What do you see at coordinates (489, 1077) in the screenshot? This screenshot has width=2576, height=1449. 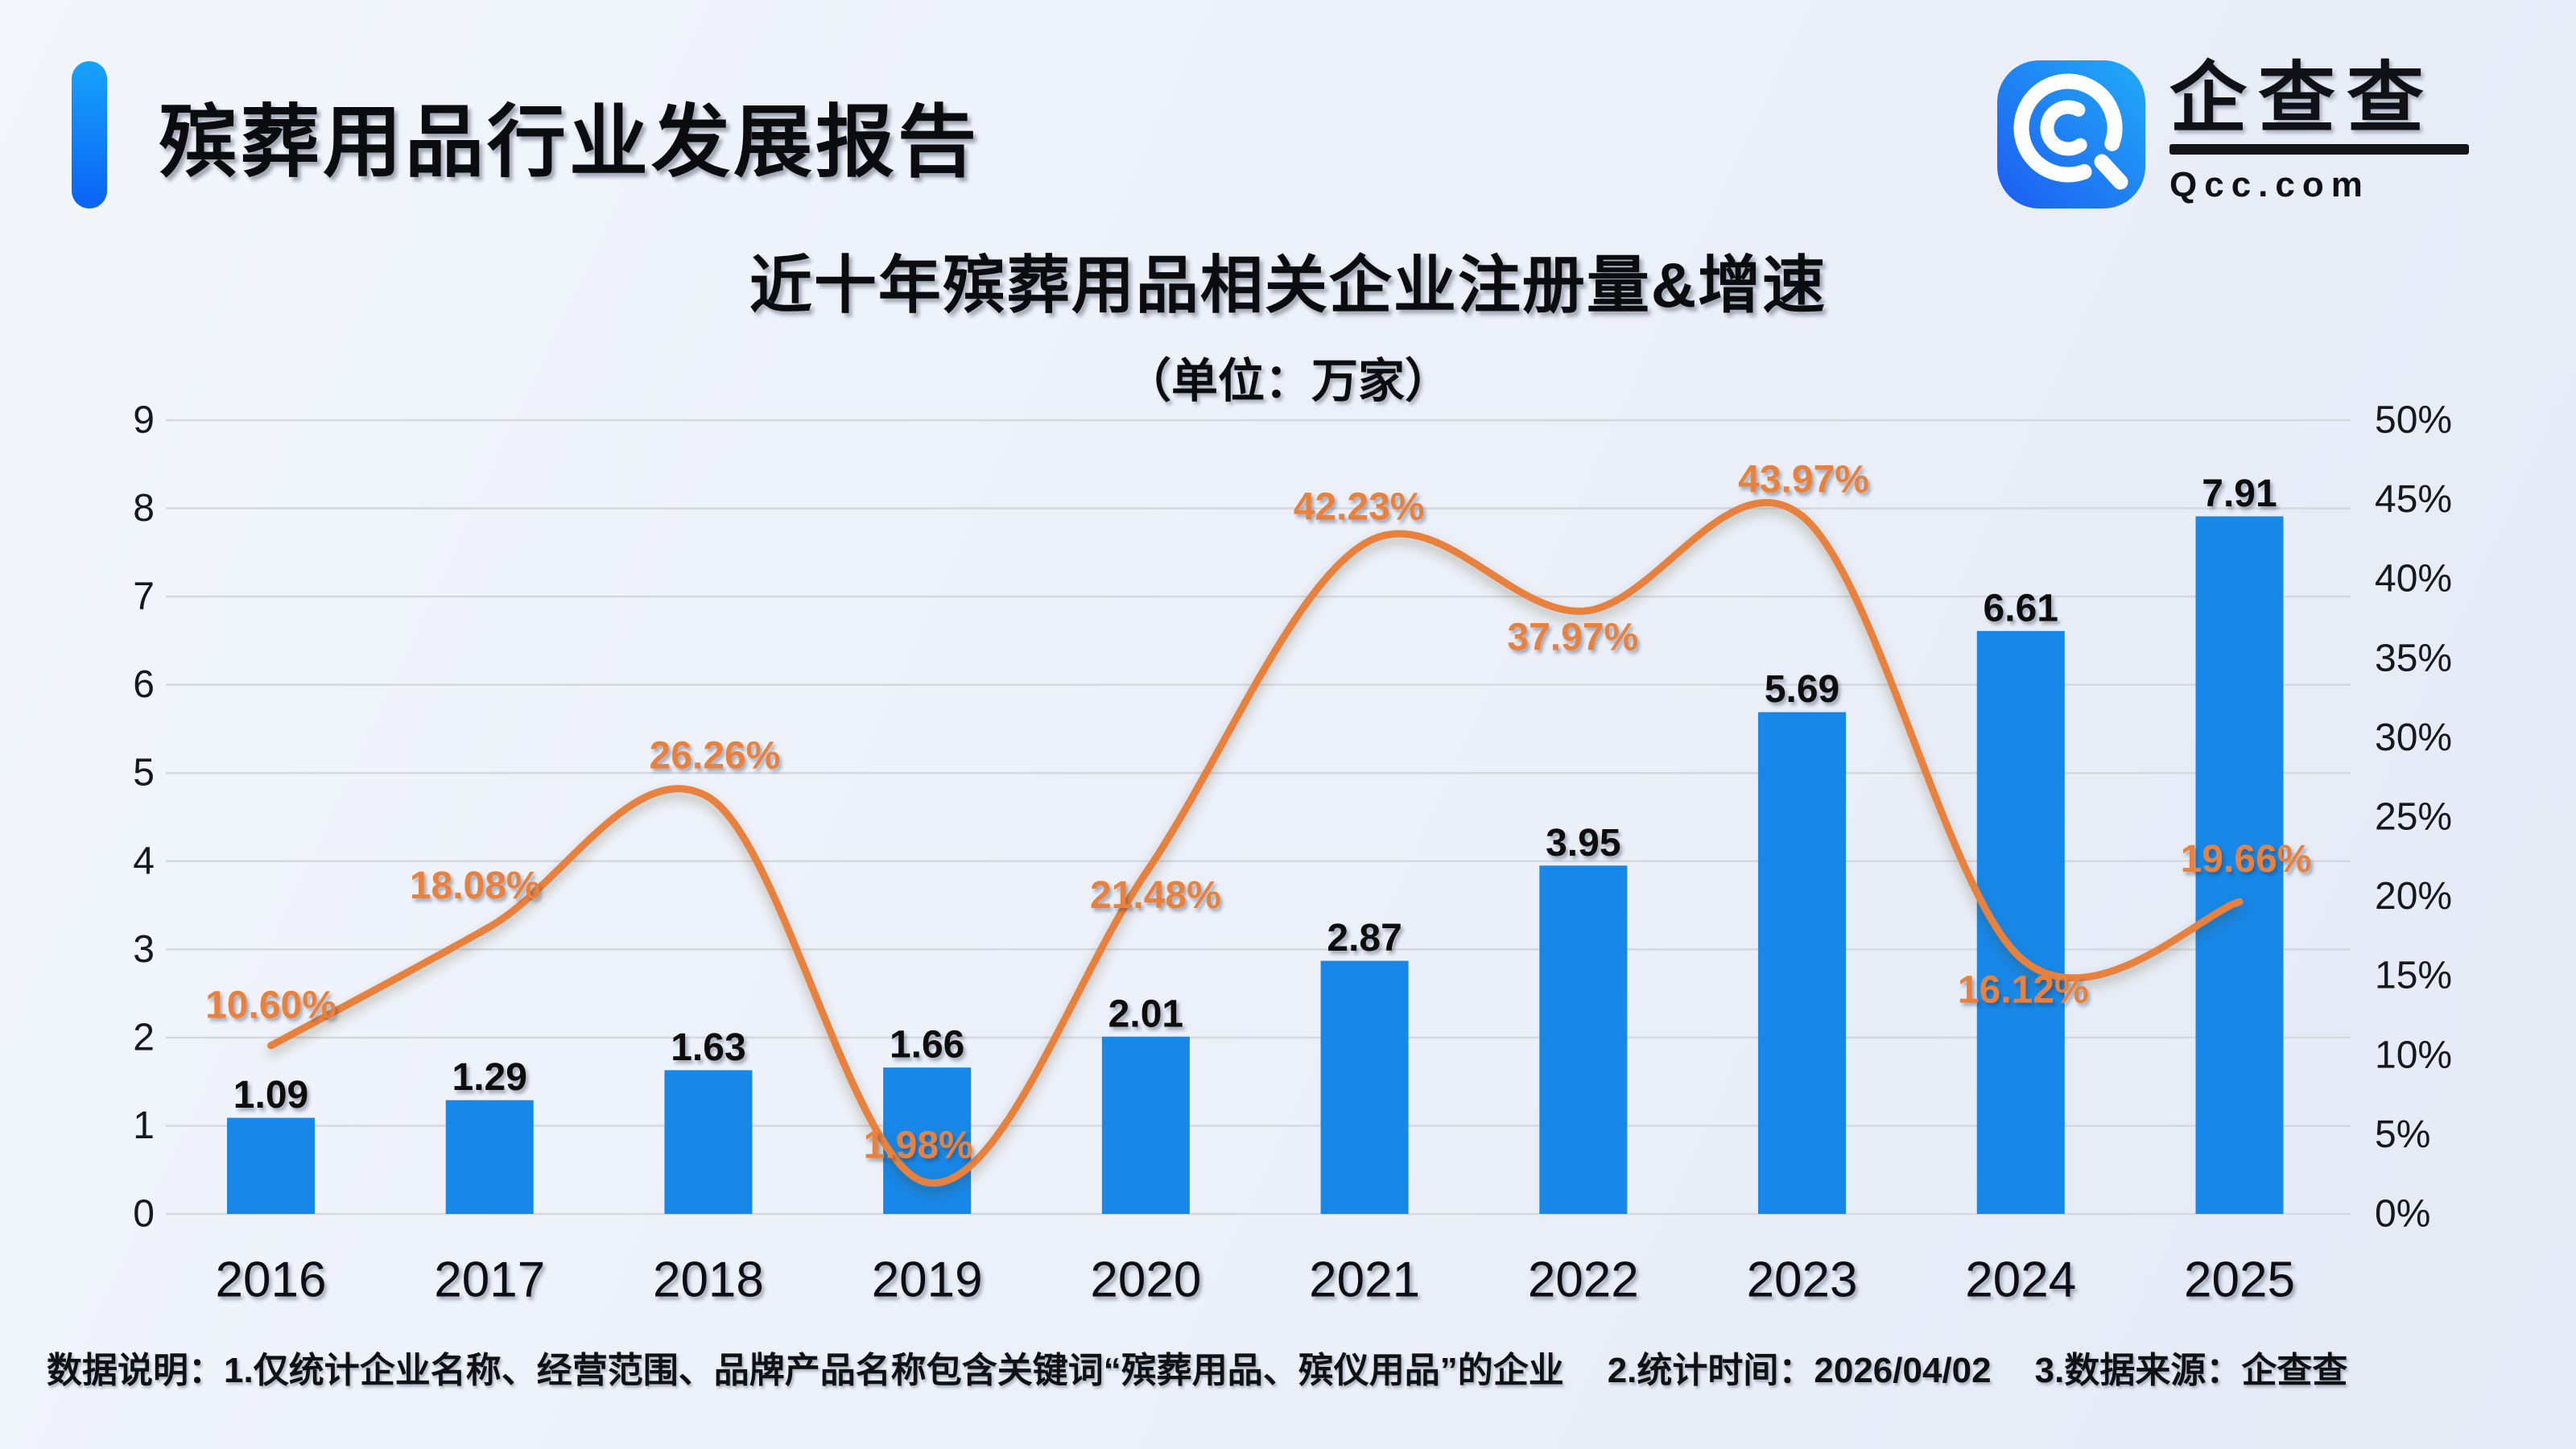 I see `bar-label-2017: 1.29` at bounding box center [489, 1077].